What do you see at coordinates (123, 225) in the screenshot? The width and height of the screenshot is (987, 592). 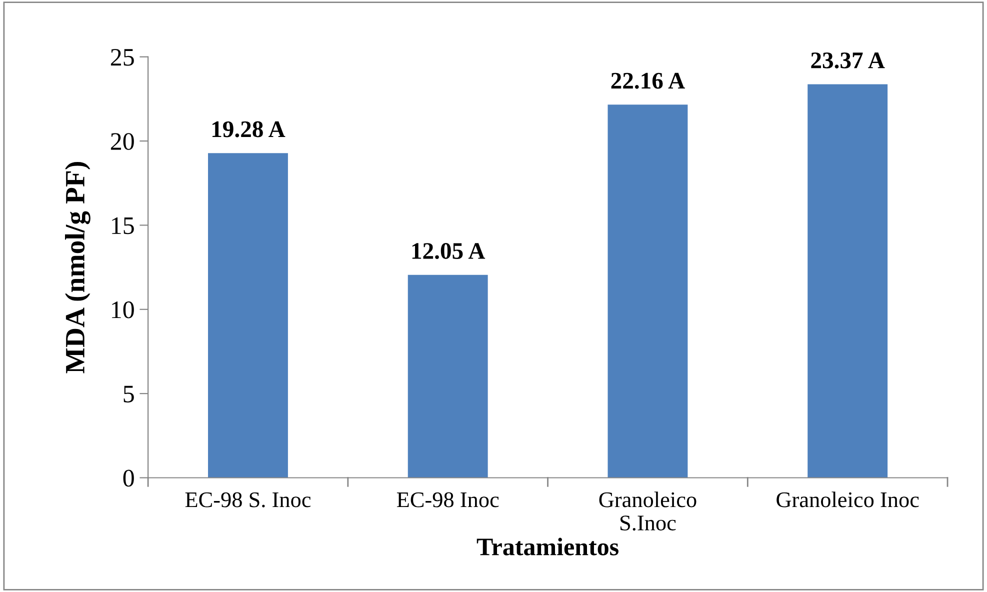 I see `y-tick-label: 15` at bounding box center [123, 225].